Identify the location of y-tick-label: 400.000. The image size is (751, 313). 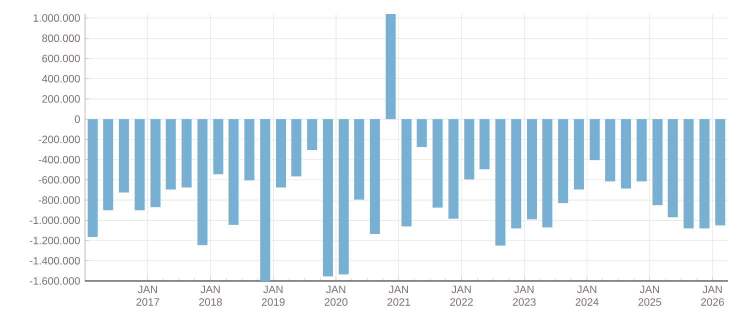
(61, 78).